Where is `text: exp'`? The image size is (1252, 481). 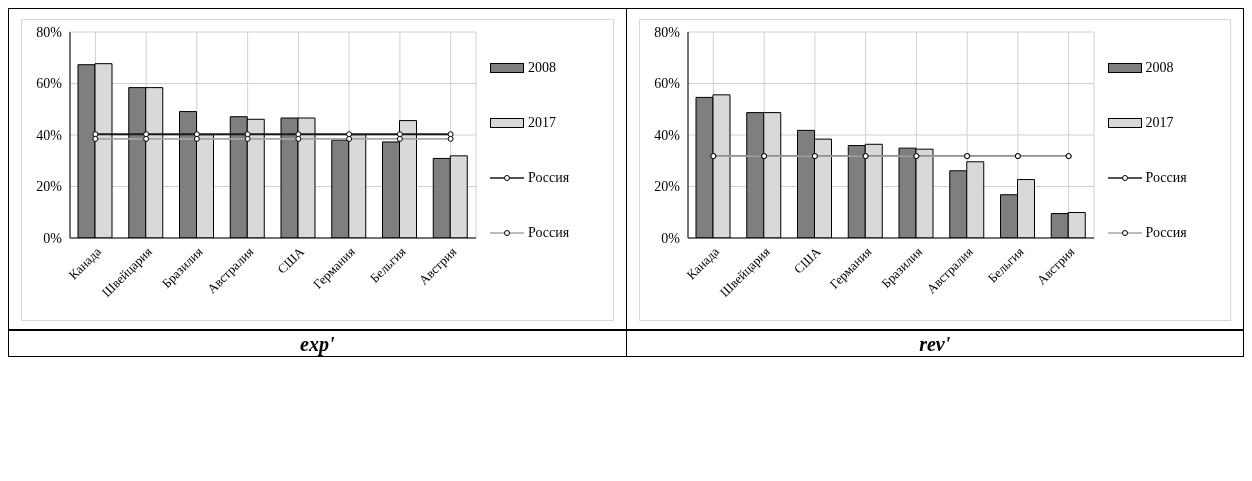 text: exp' is located at coordinates (317, 344).